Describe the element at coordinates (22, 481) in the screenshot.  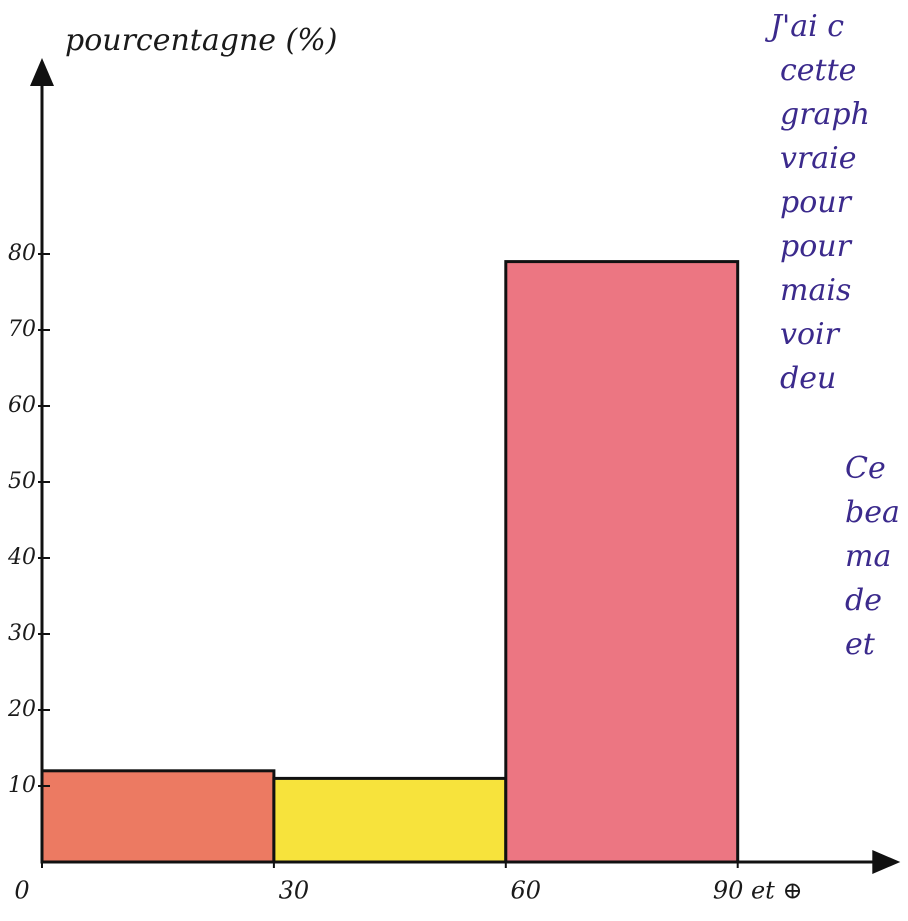
I see `y-tick-label: 50` at that location.